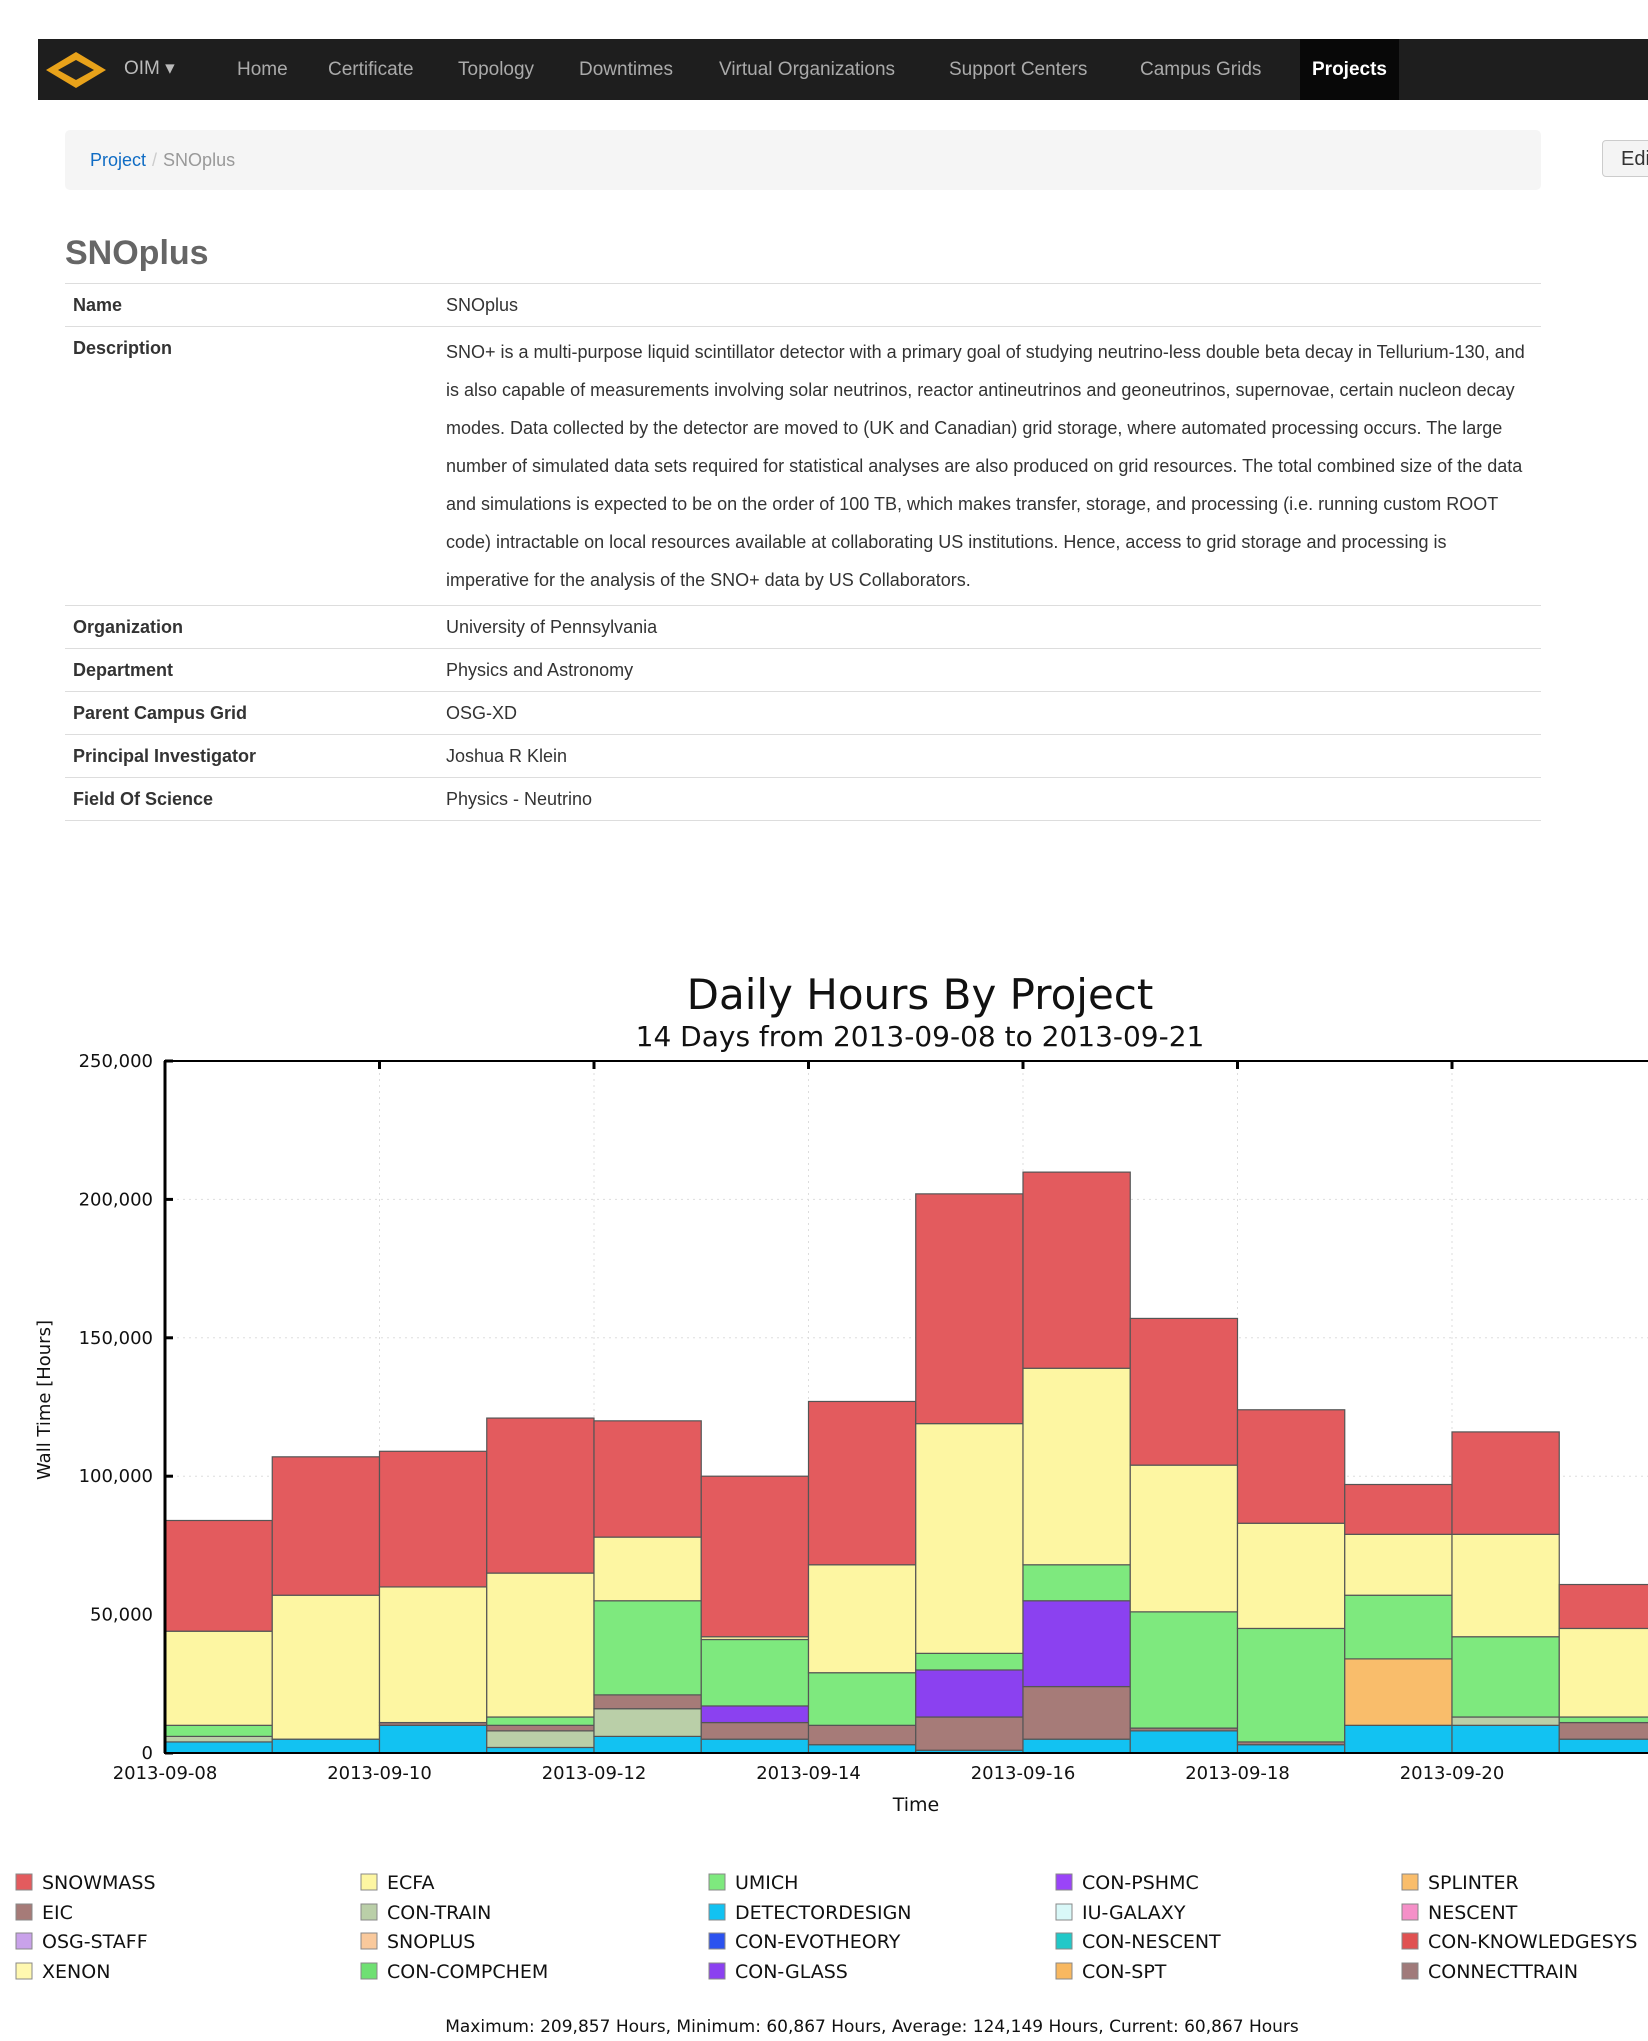 This screenshot has height=2041, width=1648. What do you see at coordinates (766, 1883) in the screenshot?
I see `legend-label: UMICH` at bounding box center [766, 1883].